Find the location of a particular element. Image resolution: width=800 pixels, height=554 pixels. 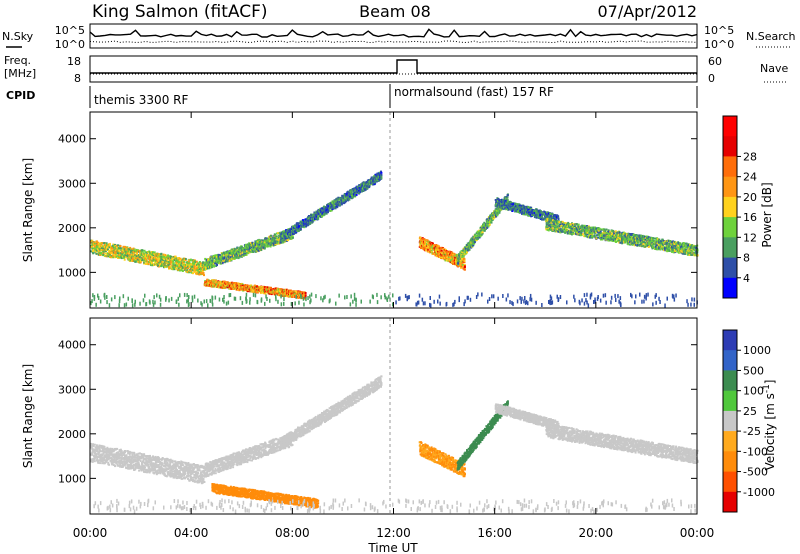

noise-search-line is located at coordinates (393, 42).